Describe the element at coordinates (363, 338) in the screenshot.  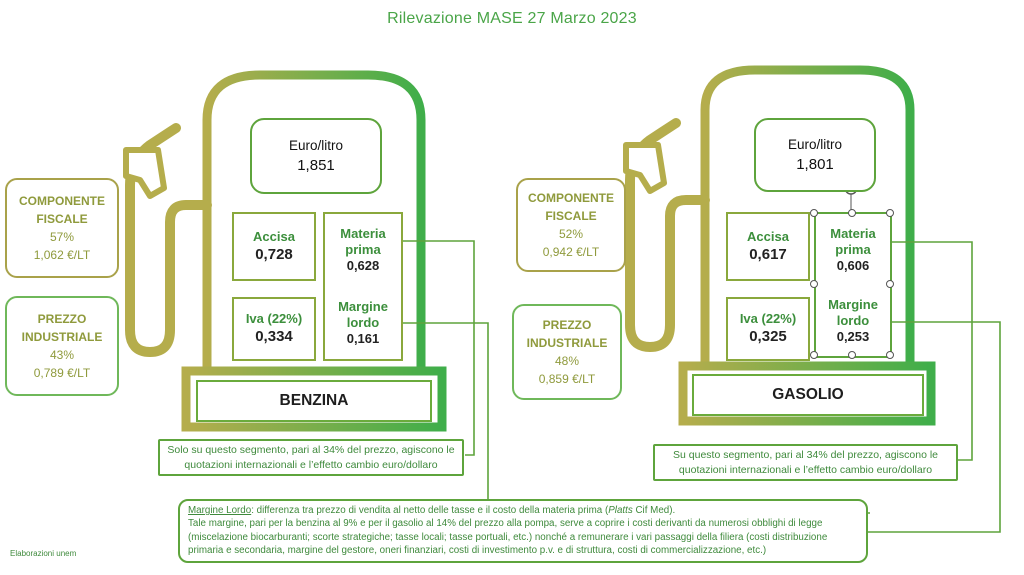
I see `benzina-margine-value: 0,161` at that location.